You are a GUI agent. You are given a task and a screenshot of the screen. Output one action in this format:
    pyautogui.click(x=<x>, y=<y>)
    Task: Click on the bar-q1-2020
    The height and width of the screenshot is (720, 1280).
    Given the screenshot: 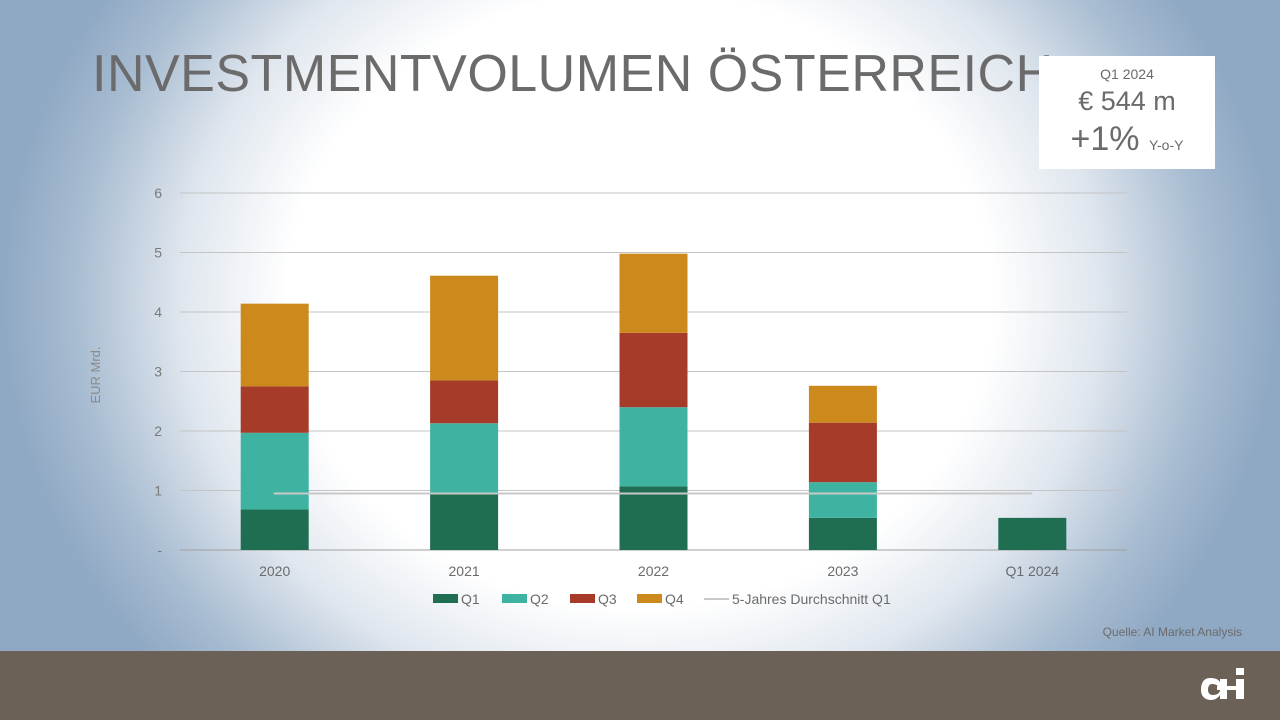 What is the action you would take?
    pyautogui.click(x=274, y=529)
    